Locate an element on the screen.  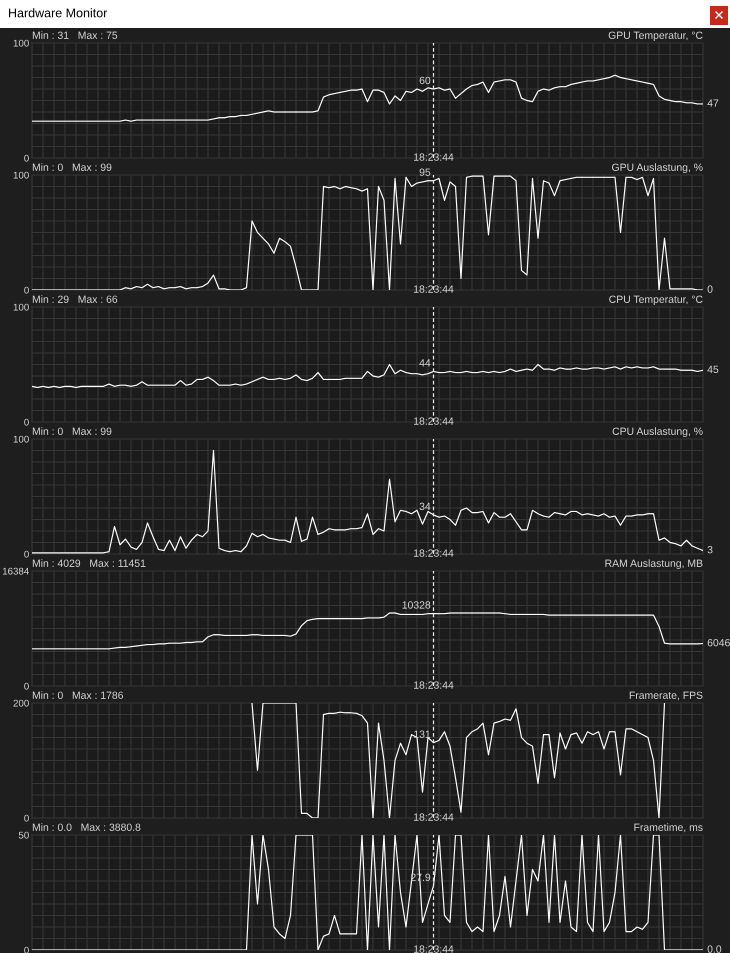
chart-title: Framerate, FPS is located at coordinates (666, 696).